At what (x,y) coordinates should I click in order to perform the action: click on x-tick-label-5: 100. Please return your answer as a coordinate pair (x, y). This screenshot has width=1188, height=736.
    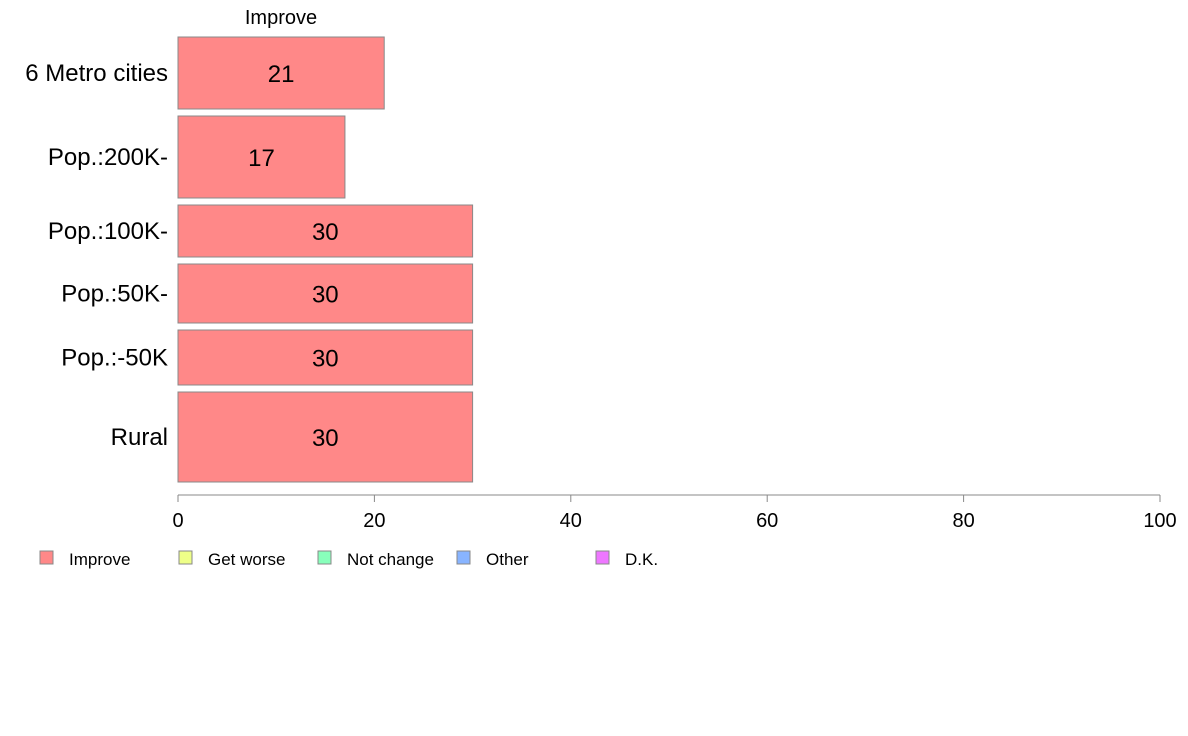
    Looking at the image, I should click on (1159, 521).